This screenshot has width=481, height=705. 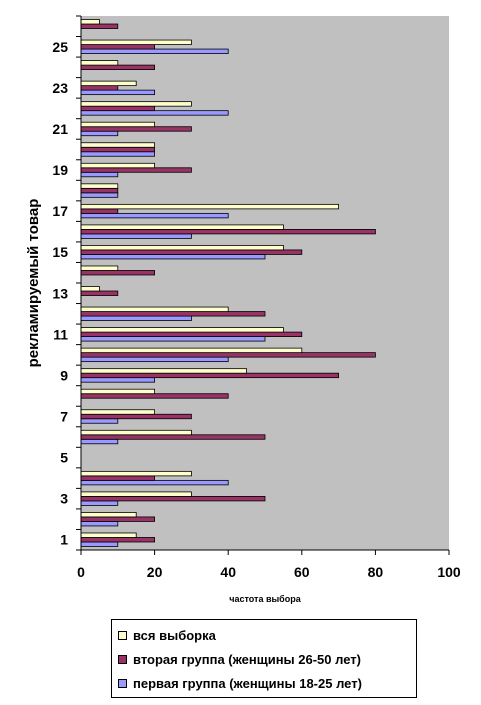 What do you see at coordinates (64, 417) in the screenshot?
I see `y-tick-label: 7` at bounding box center [64, 417].